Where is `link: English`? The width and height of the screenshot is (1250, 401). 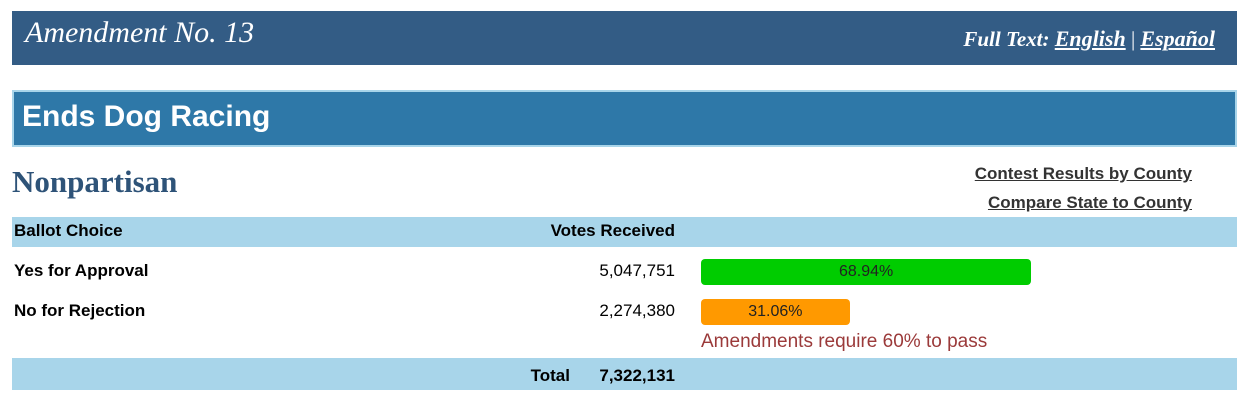
link: English is located at coordinates (1090, 38).